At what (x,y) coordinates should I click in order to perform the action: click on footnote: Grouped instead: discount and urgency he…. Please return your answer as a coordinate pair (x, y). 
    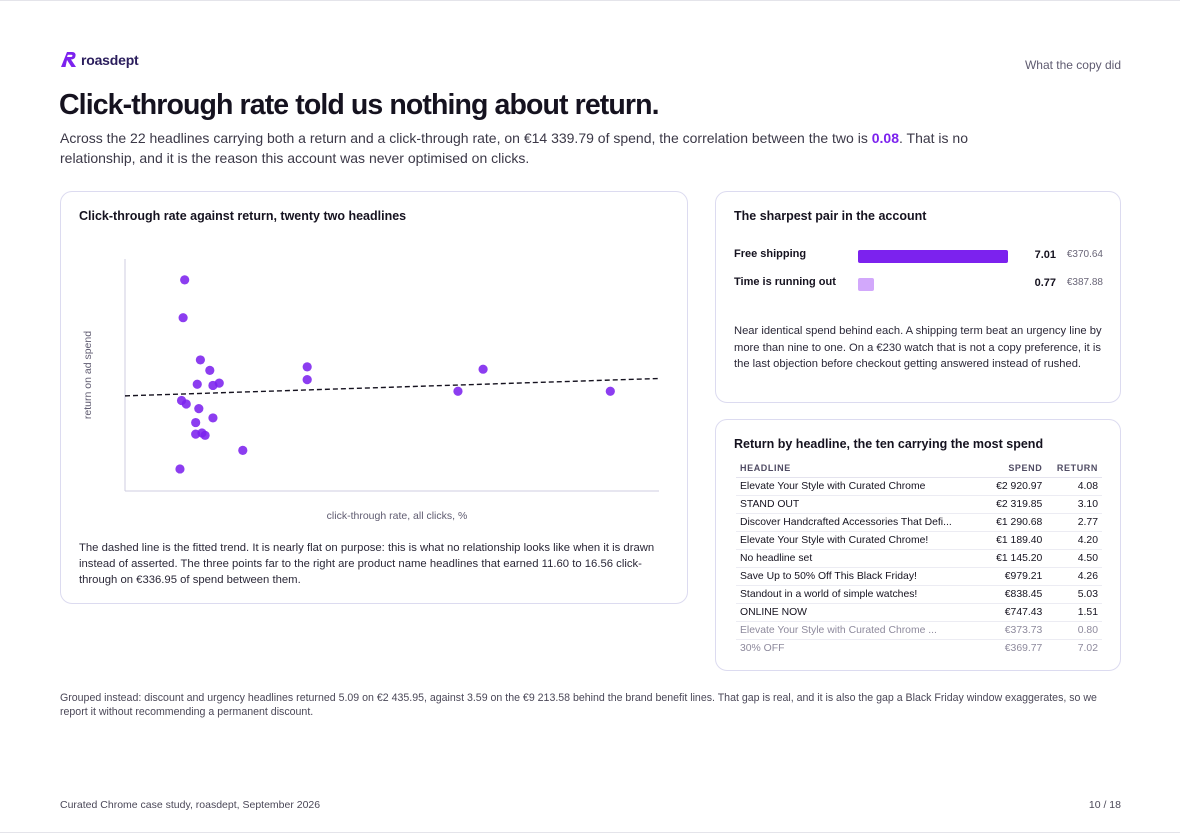
    Looking at the image, I should click on (578, 705).